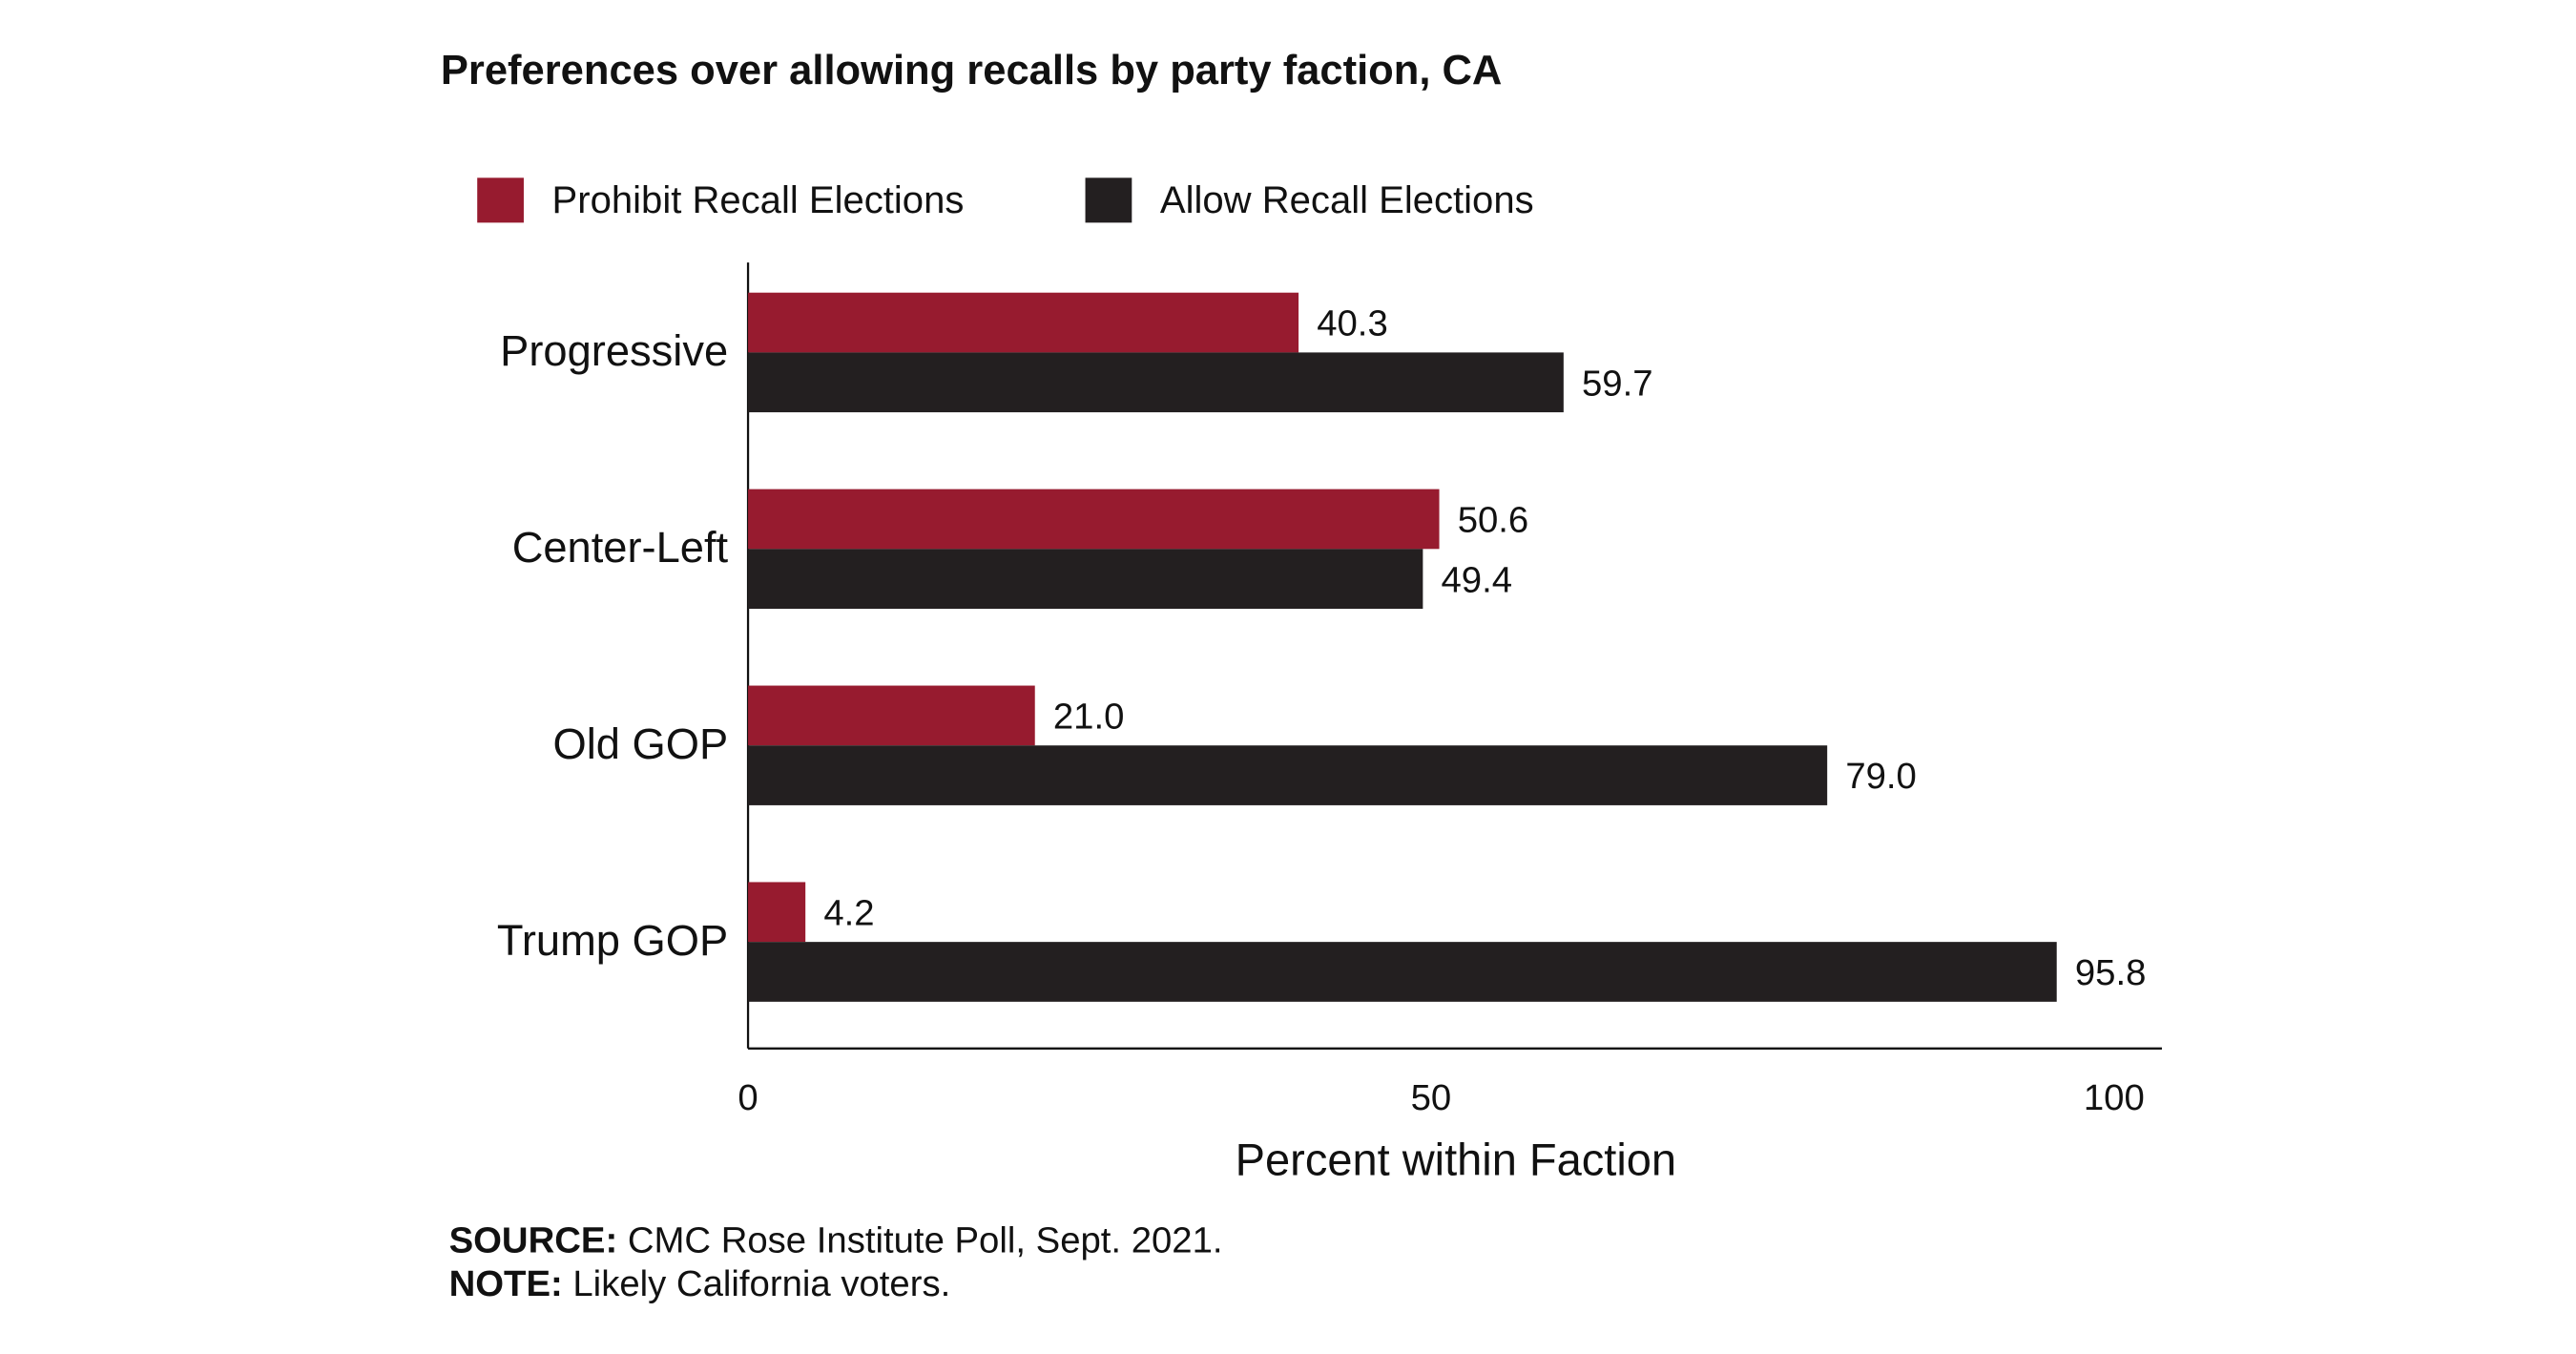 This screenshot has width=2576, height=1354. Describe the element at coordinates (614, 350) in the screenshot. I see `y-tick-label: Progressive` at that location.